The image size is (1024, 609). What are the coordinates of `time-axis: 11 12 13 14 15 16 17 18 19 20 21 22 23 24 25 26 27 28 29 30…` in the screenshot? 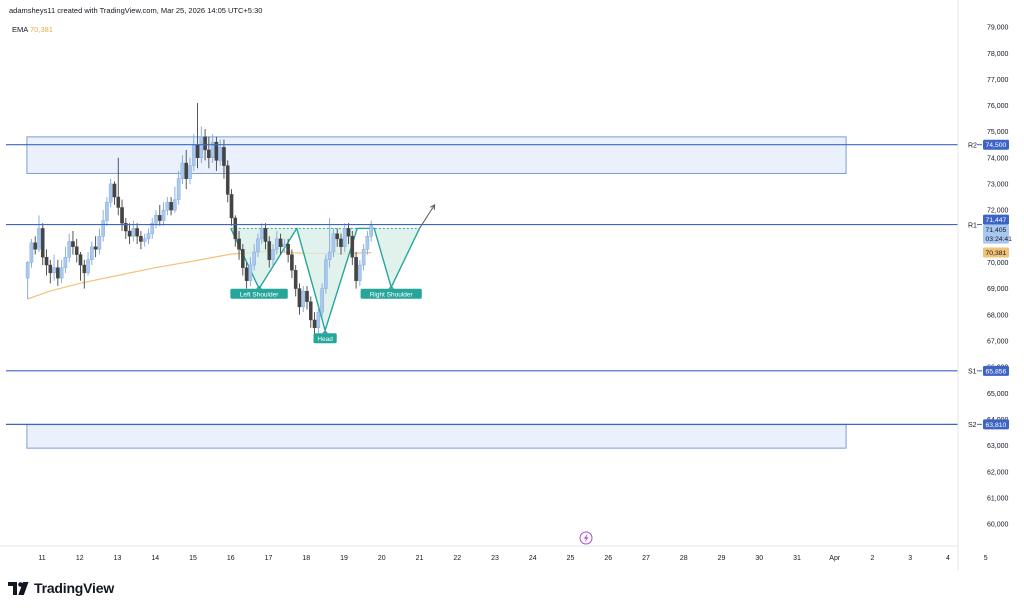 It's located at (512, 558).